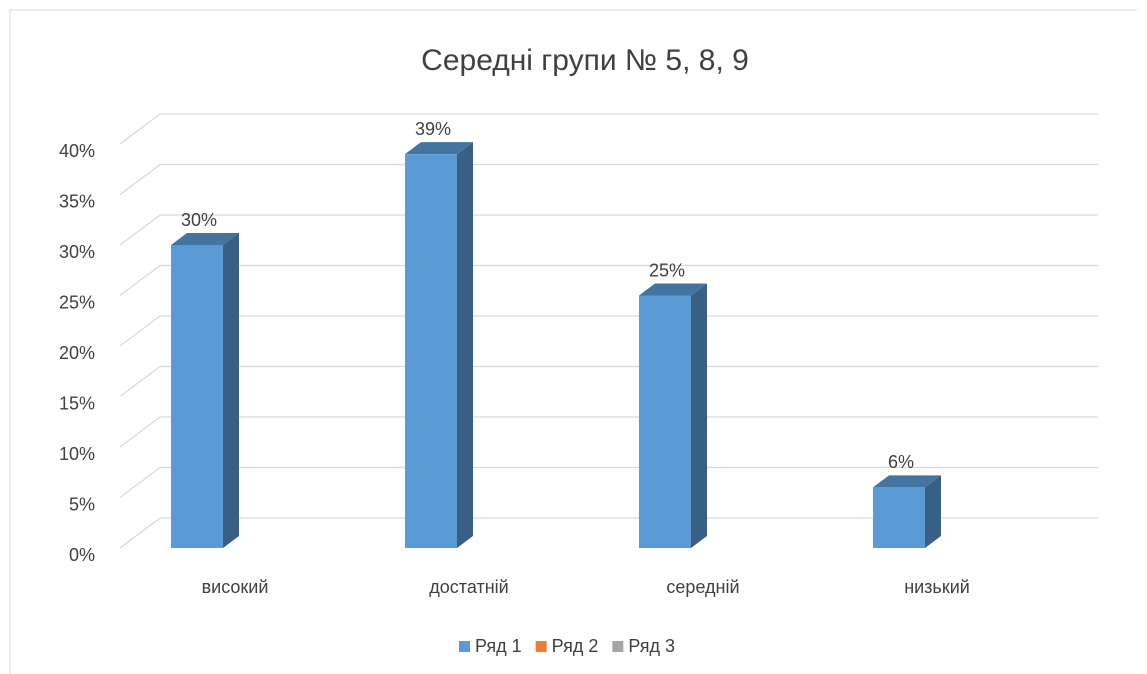 This screenshot has height=674, width=1147. I want to click on x-tick-label: достатній, so click(468, 587).